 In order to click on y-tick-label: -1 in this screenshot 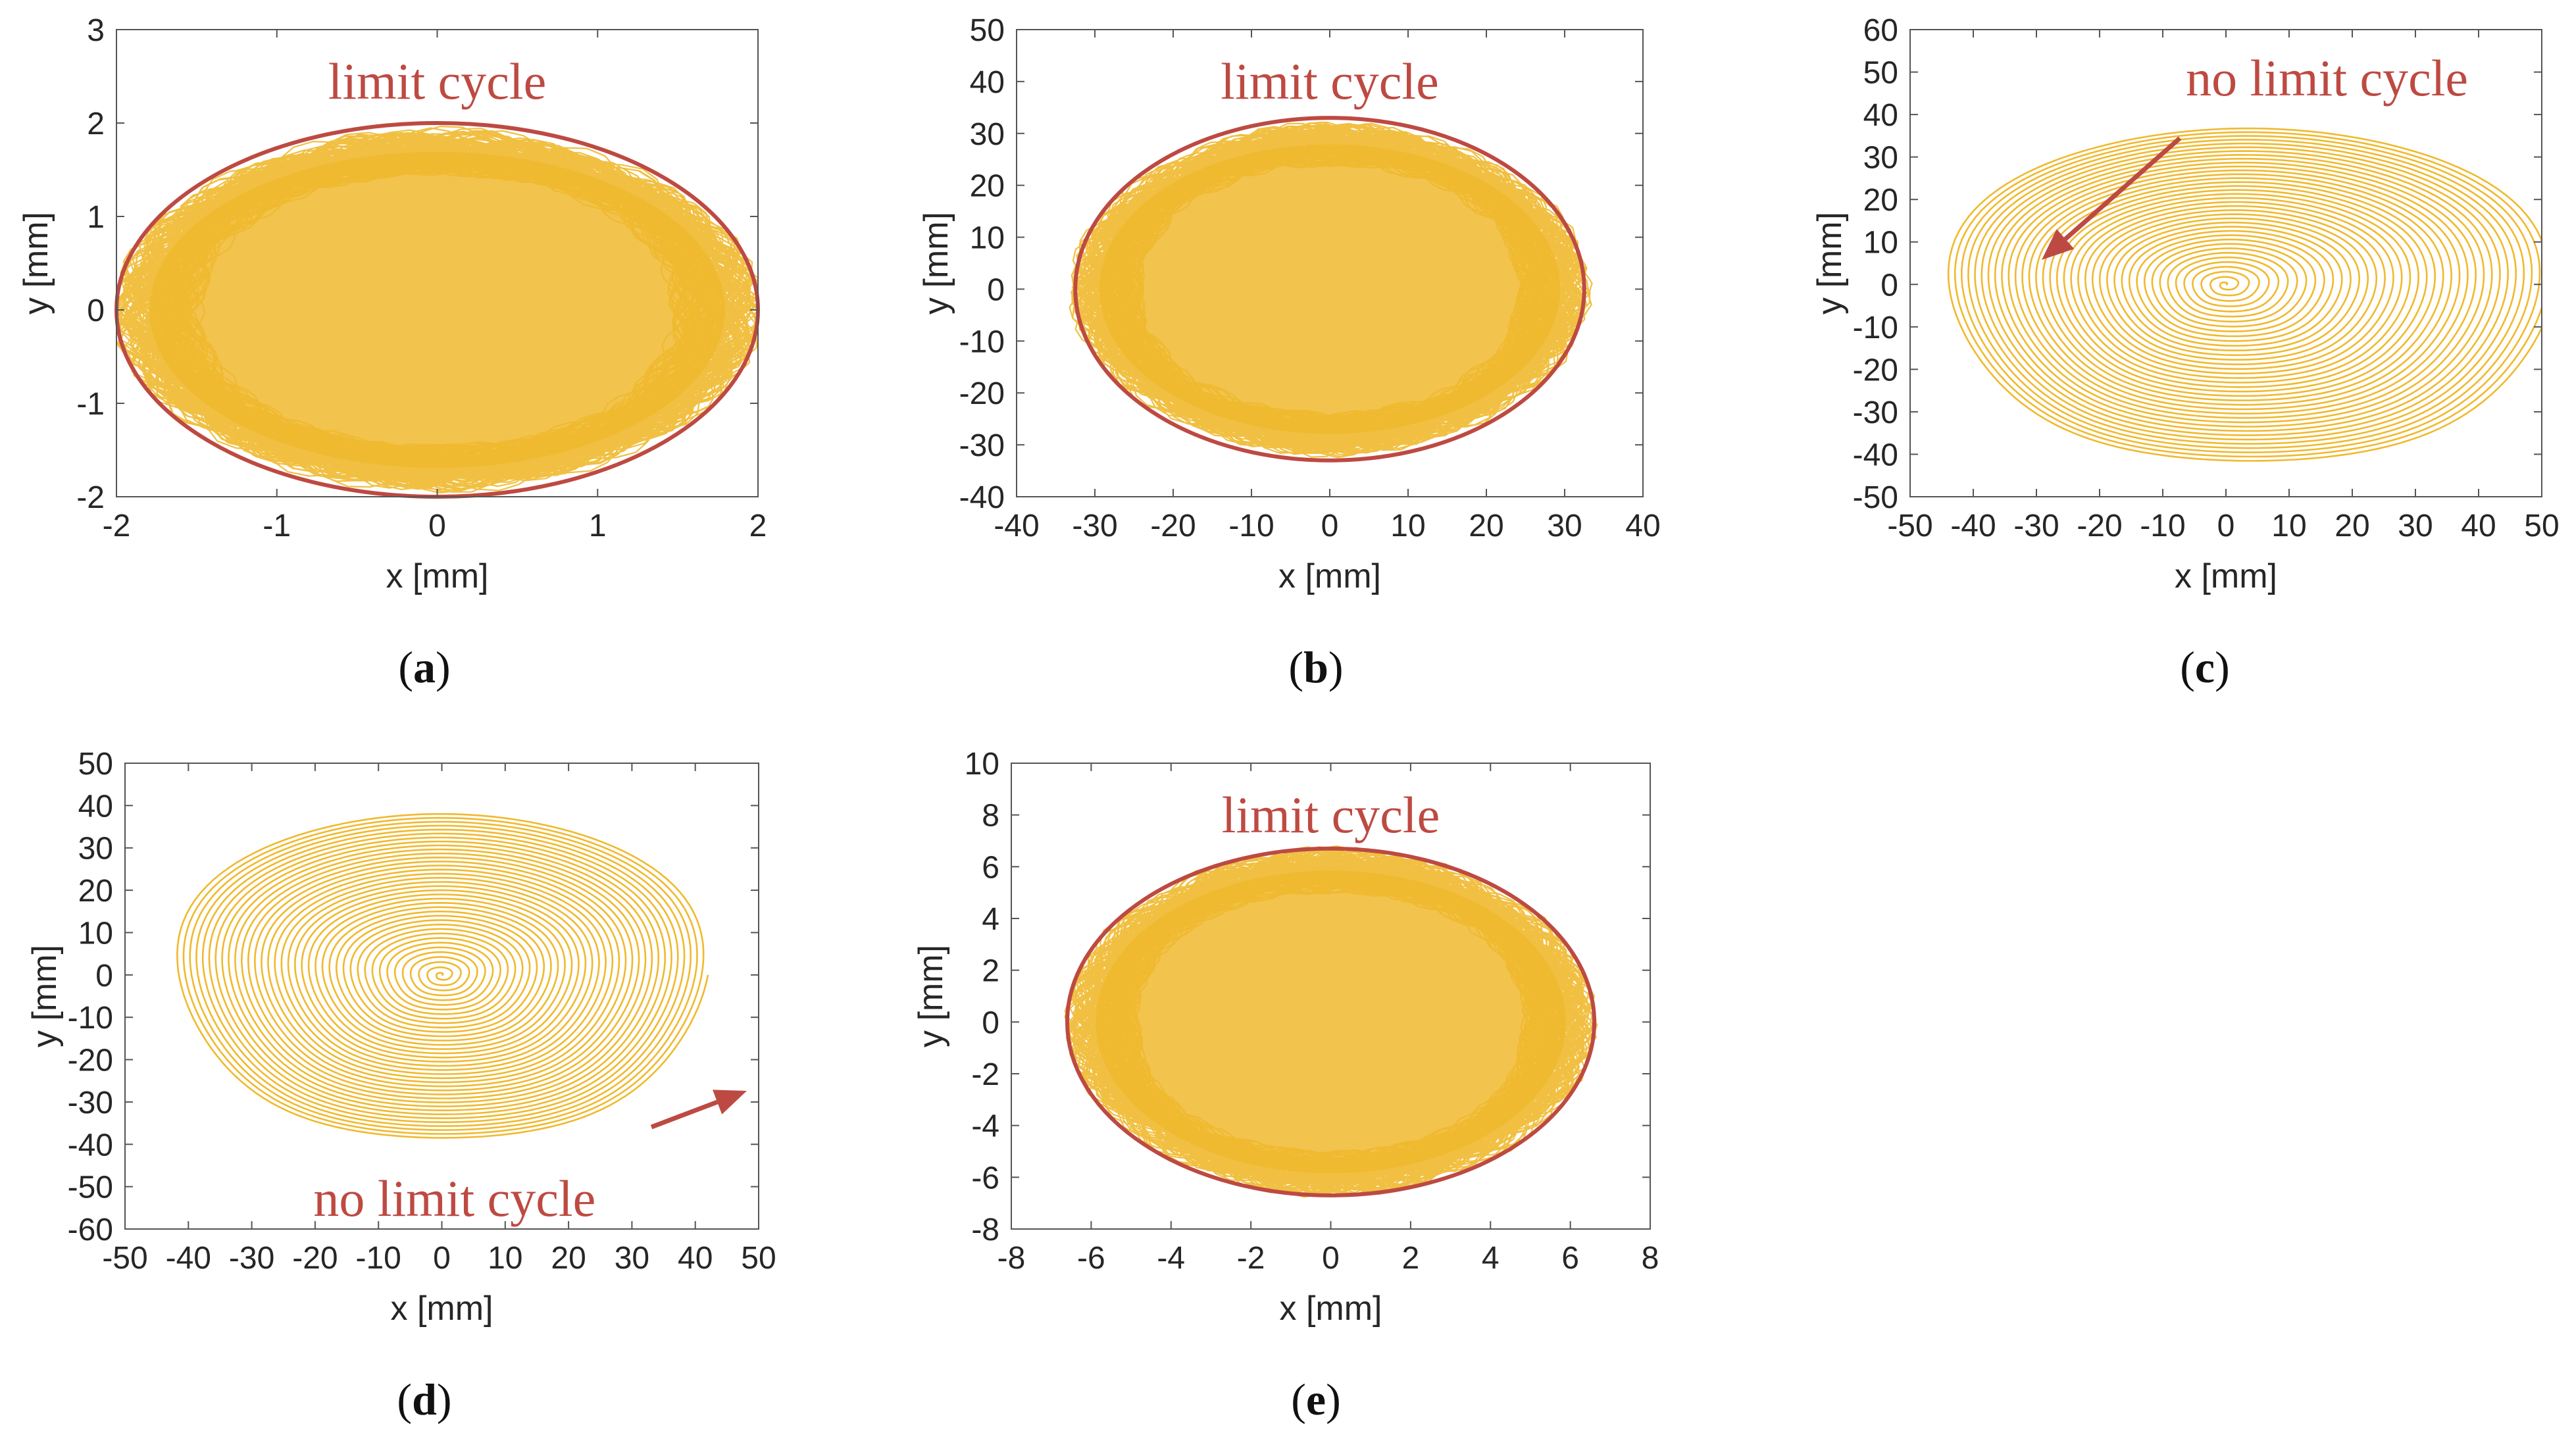, I will do `click(90, 404)`.